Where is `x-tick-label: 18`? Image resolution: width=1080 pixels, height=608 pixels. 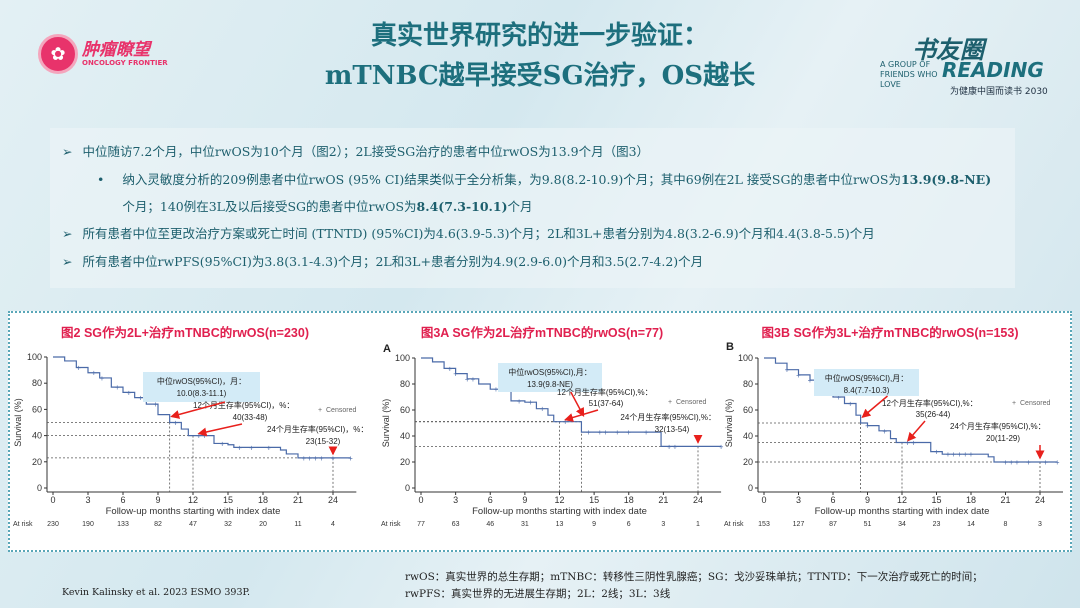 x-tick-label: 18 is located at coordinates (263, 500).